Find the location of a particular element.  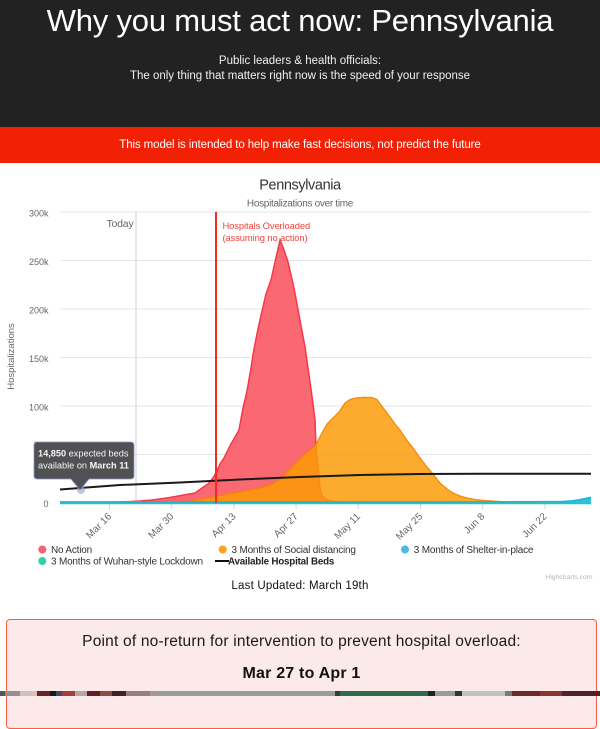

svg-text: Highcharts.com is located at coordinates (569, 577).